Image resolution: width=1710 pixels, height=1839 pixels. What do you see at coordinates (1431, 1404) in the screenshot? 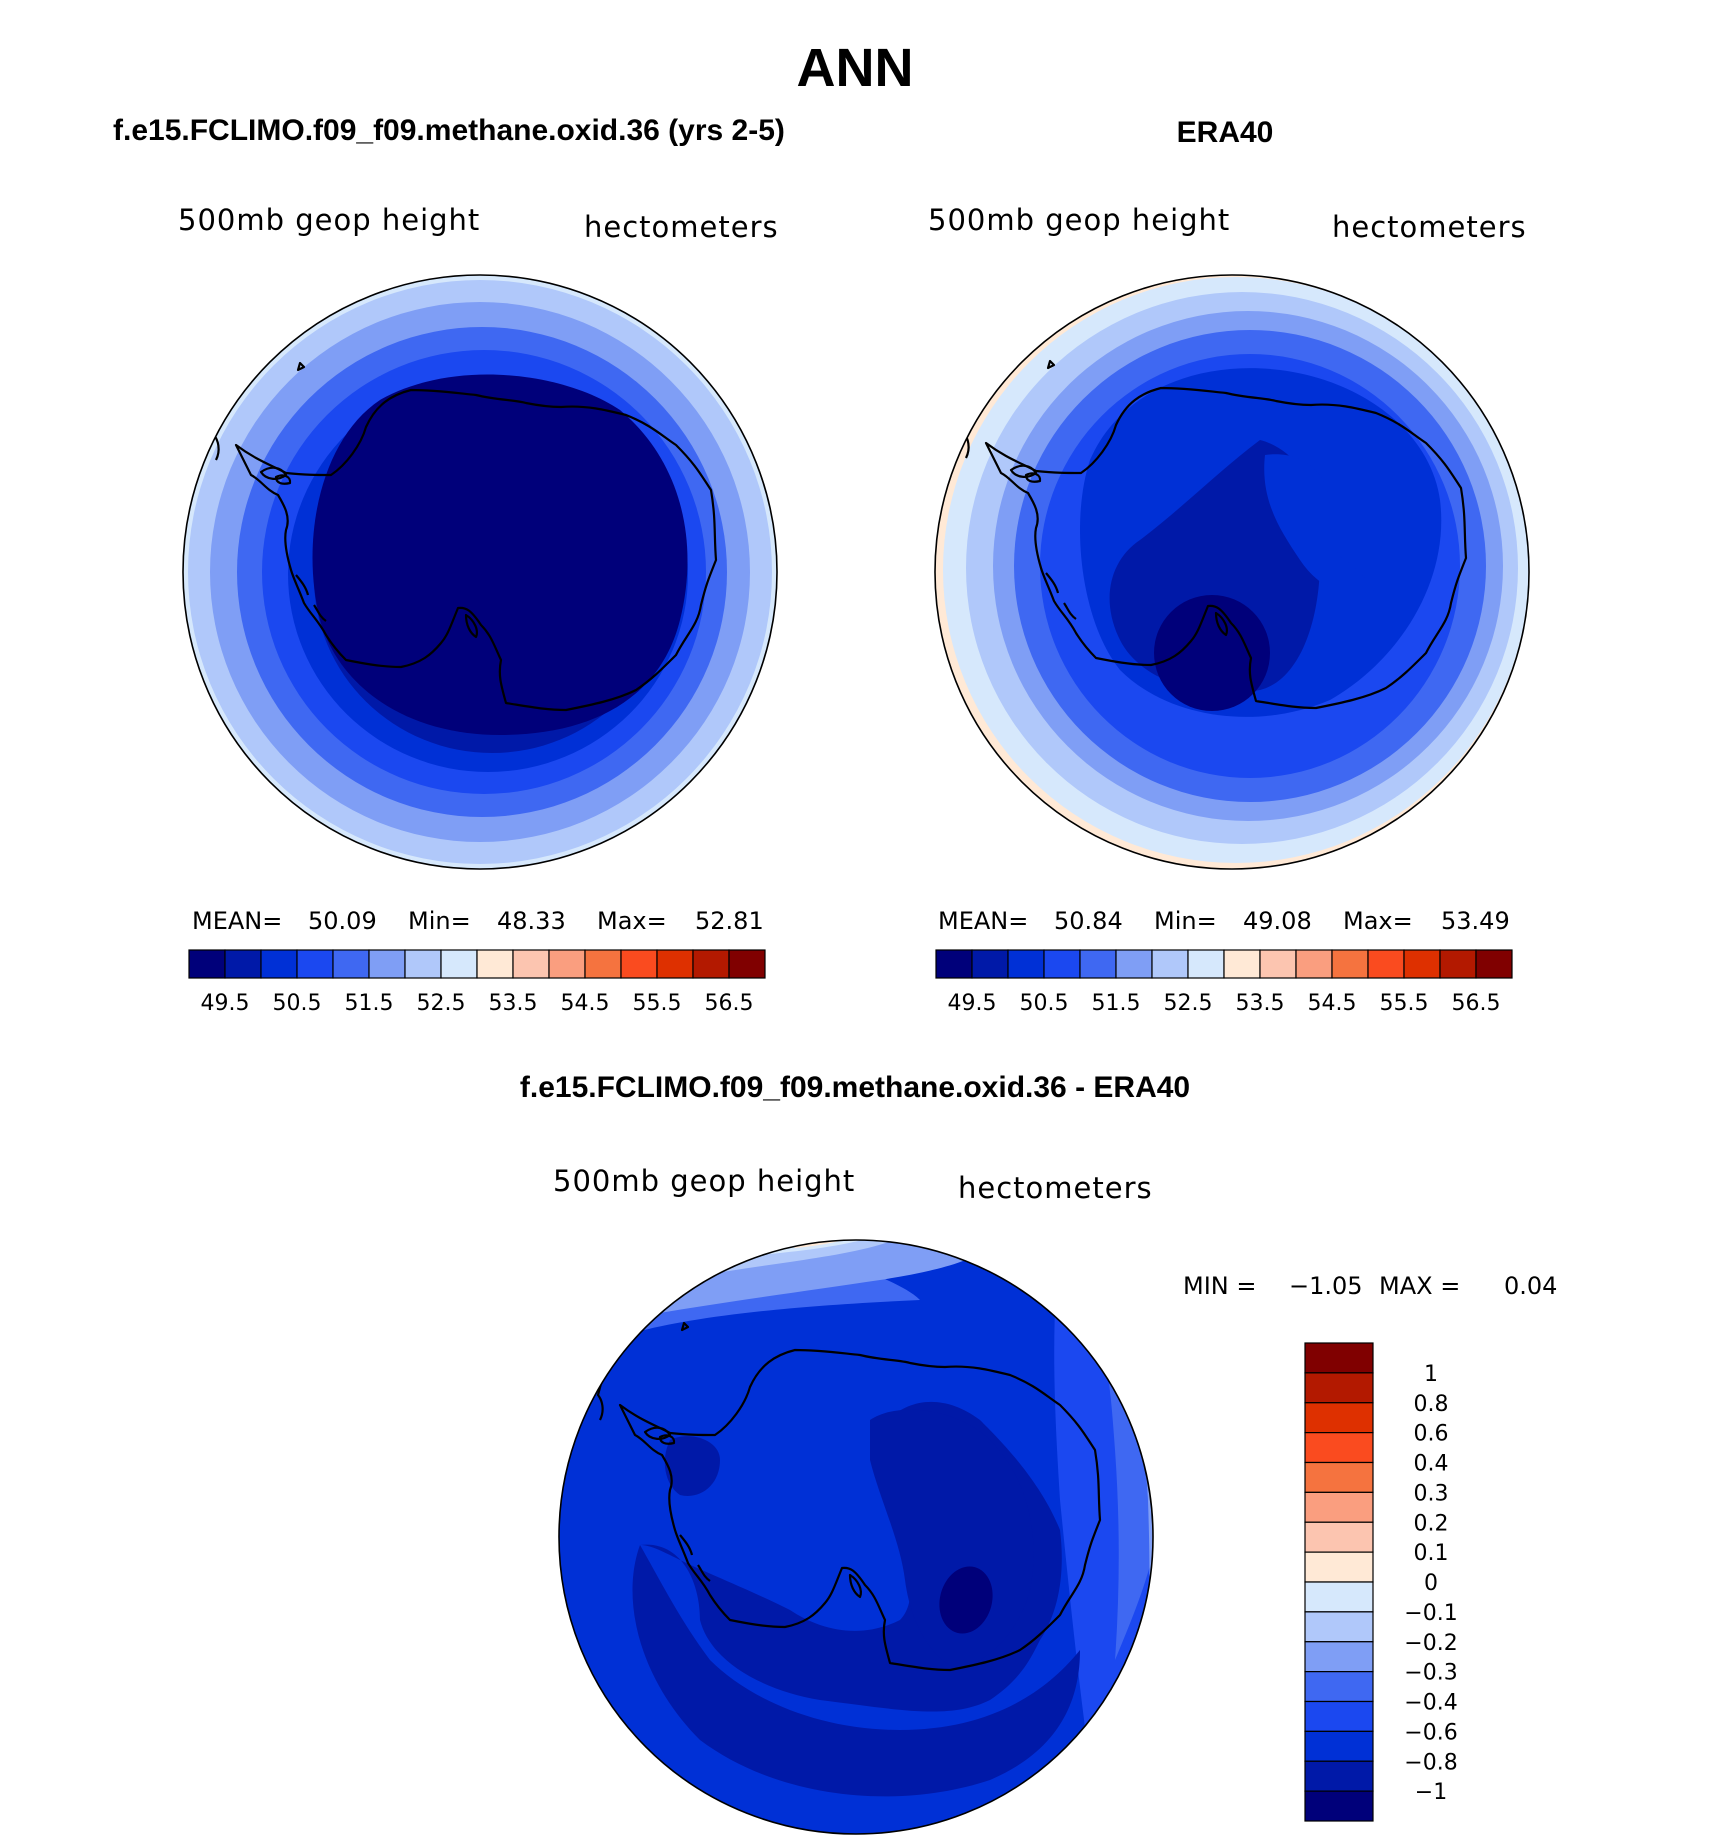
I see `panel-difference-colorbar-tick-label: 0.8` at bounding box center [1431, 1404].